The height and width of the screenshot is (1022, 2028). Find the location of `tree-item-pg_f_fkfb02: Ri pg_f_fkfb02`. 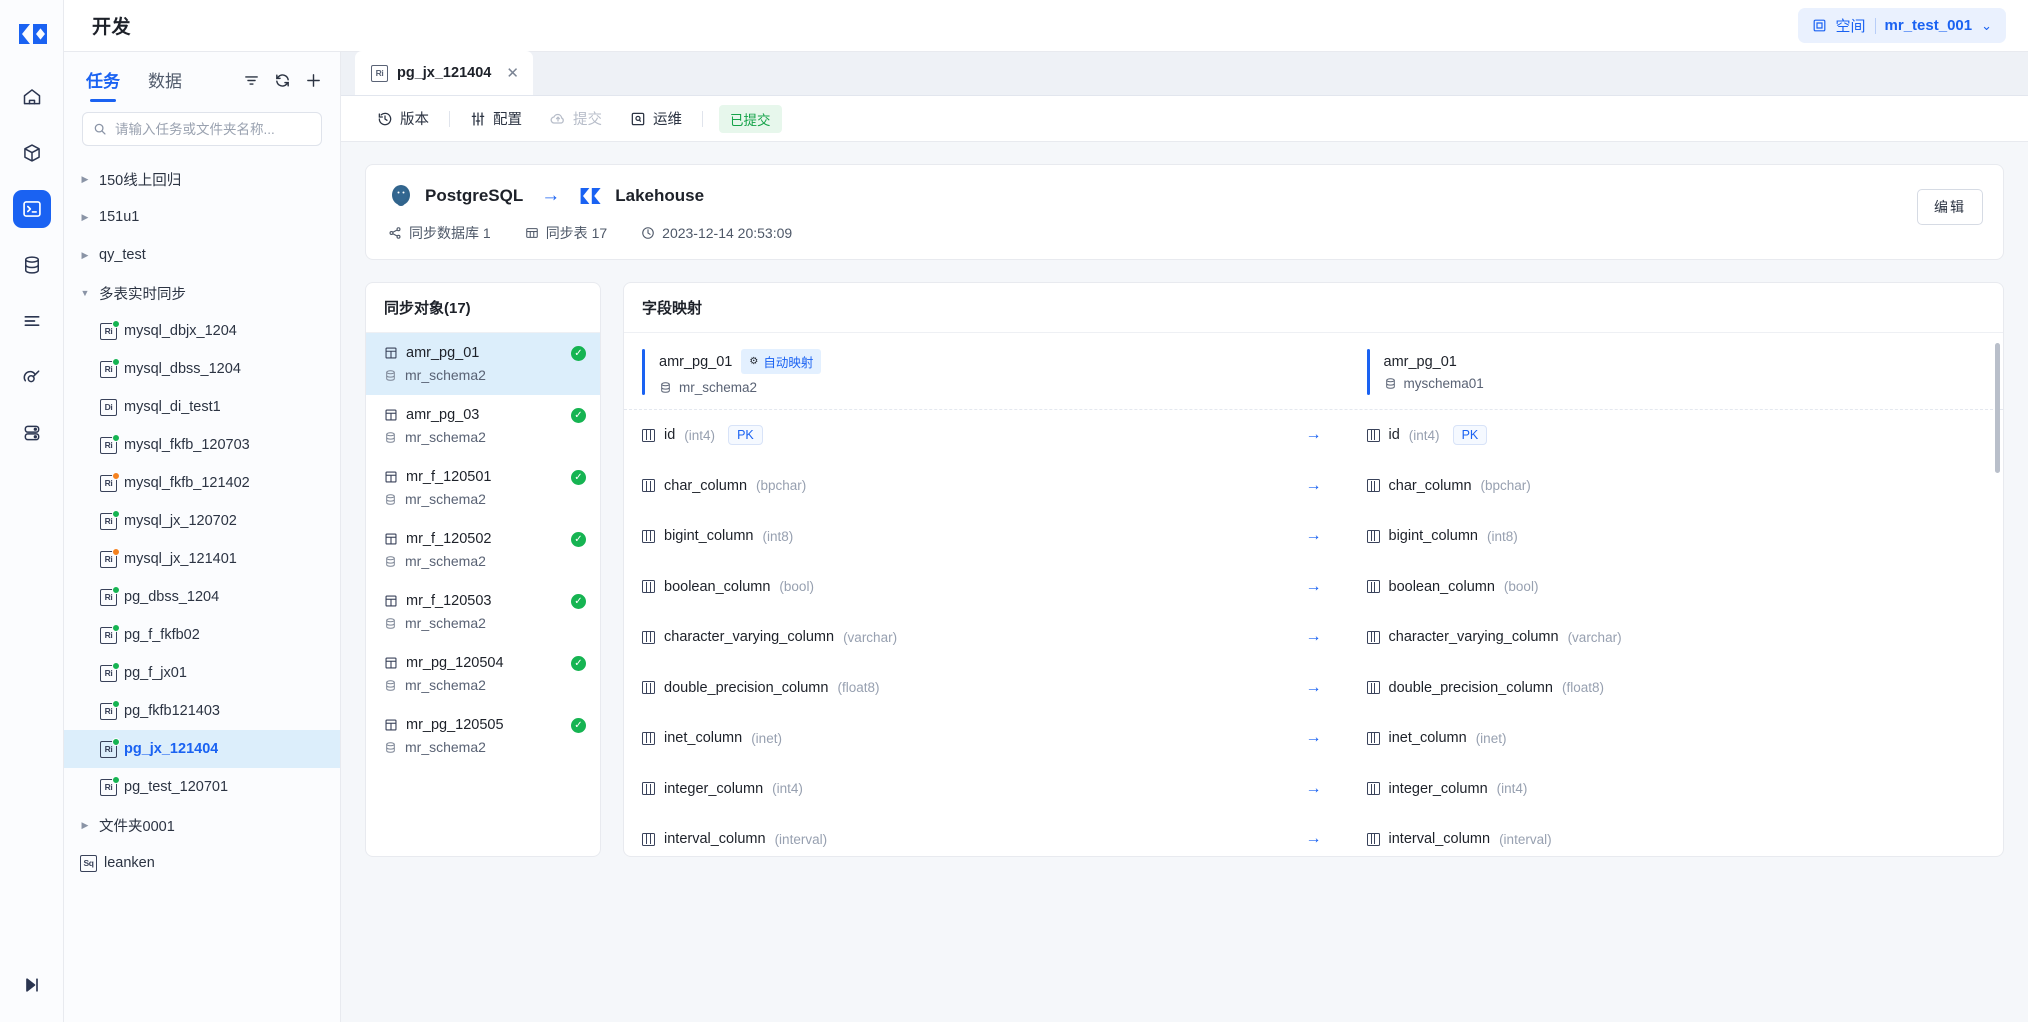

tree-item-pg_f_fkfb02: Ri pg_f_fkfb02 is located at coordinates (202, 635).